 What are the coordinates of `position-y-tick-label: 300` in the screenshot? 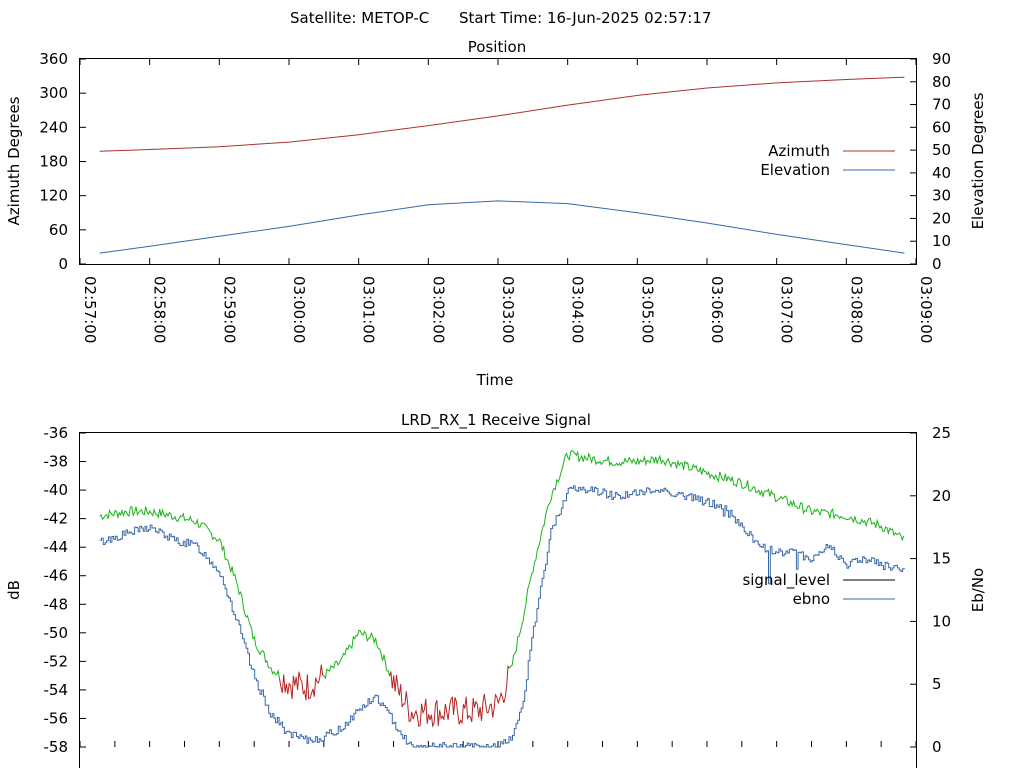 It's located at (53, 93).